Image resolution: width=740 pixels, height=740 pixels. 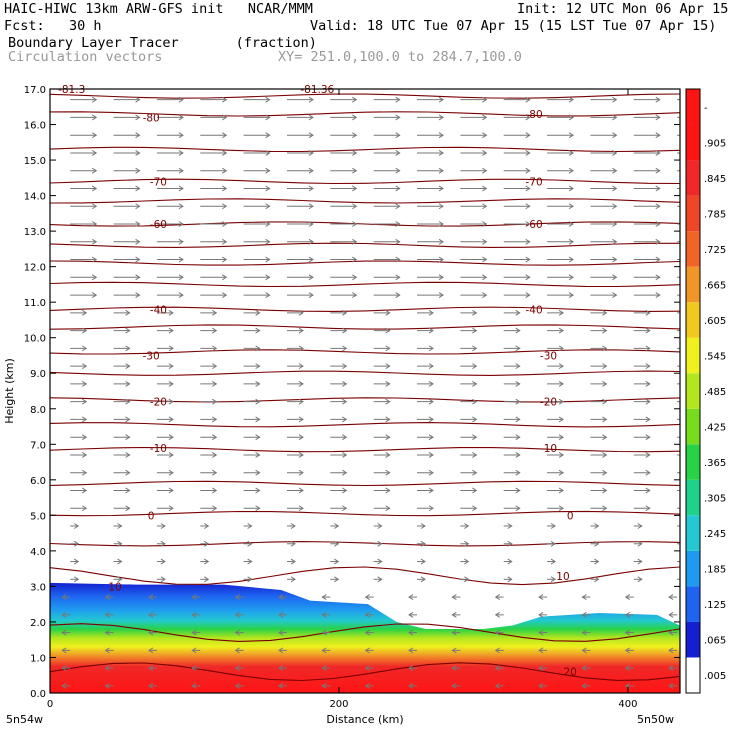 What do you see at coordinates (715, 392) in the screenshot?
I see `colorbar-label: .485` at bounding box center [715, 392].